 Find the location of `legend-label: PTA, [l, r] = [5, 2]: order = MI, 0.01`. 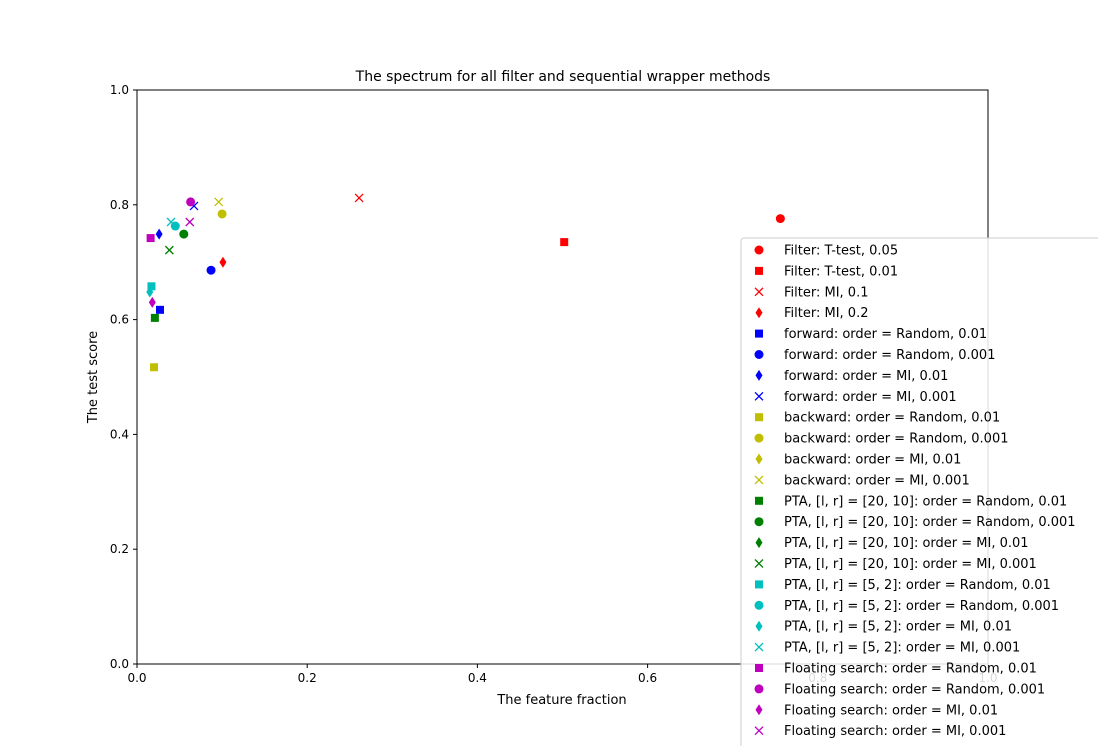

legend-label: PTA, [l, r] = [5, 2]: order = MI, 0.01 is located at coordinates (898, 627).